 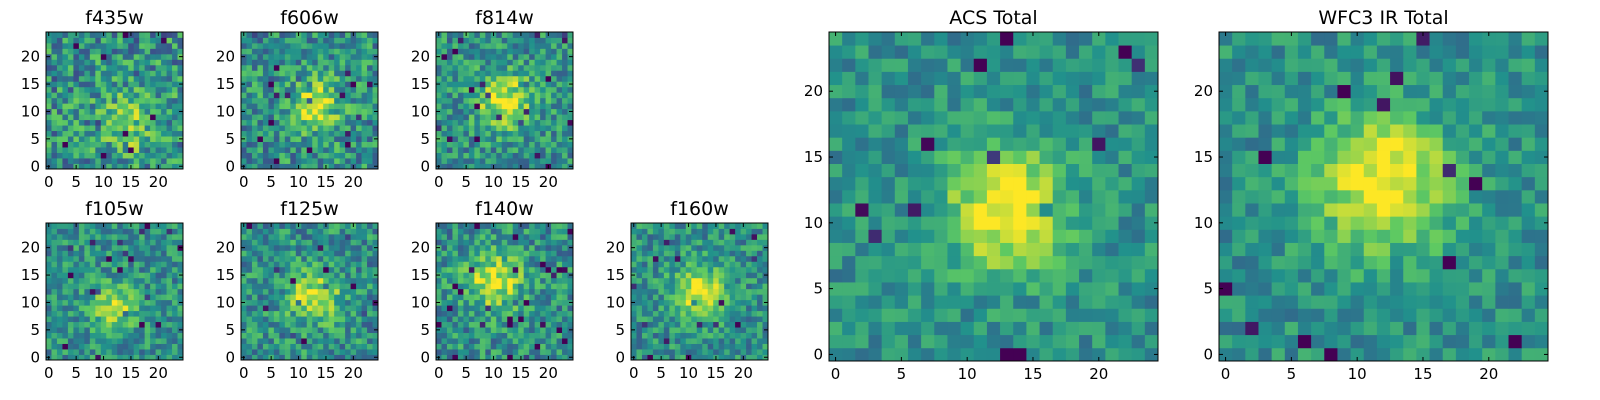 What do you see at coordinates (114, 18) in the screenshot?
I see `panel-title: f435w` at bounding box center [114, 18].